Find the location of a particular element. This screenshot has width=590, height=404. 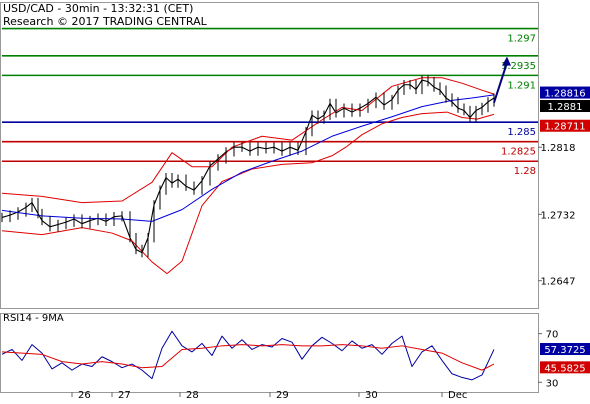

level-label-resistance: 1.297 is located at coordinates (521, 39).